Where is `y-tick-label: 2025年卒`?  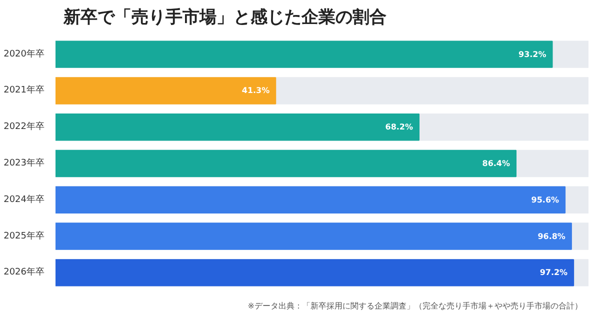 y-tick-label: 2025年卒 is located at coordinates (24, 236).